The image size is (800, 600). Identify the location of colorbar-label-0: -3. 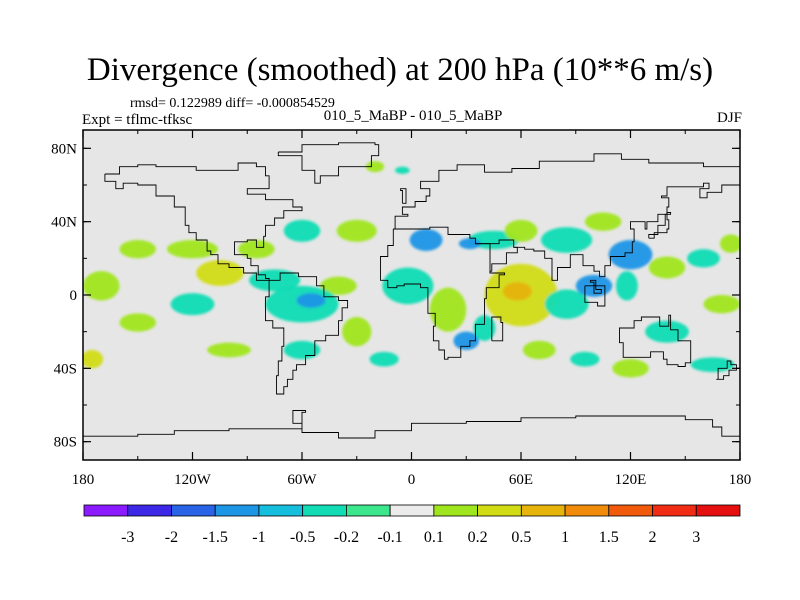
(127, 537).